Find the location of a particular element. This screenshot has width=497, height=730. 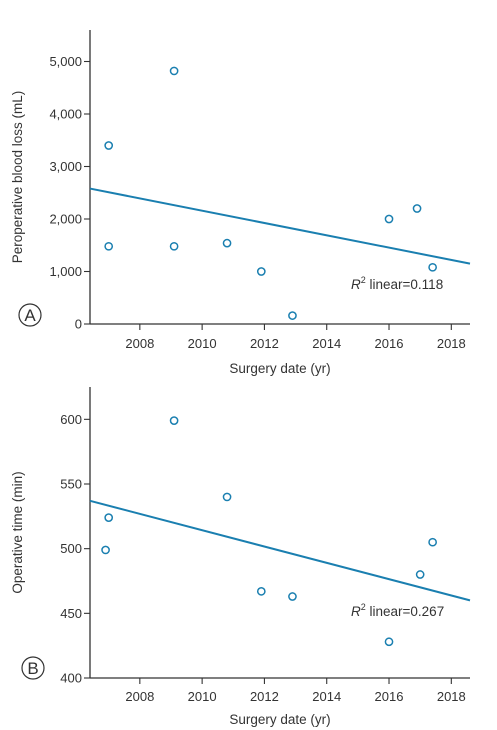

y-tick-label: 2,000 is located at coordinates (65, 219).